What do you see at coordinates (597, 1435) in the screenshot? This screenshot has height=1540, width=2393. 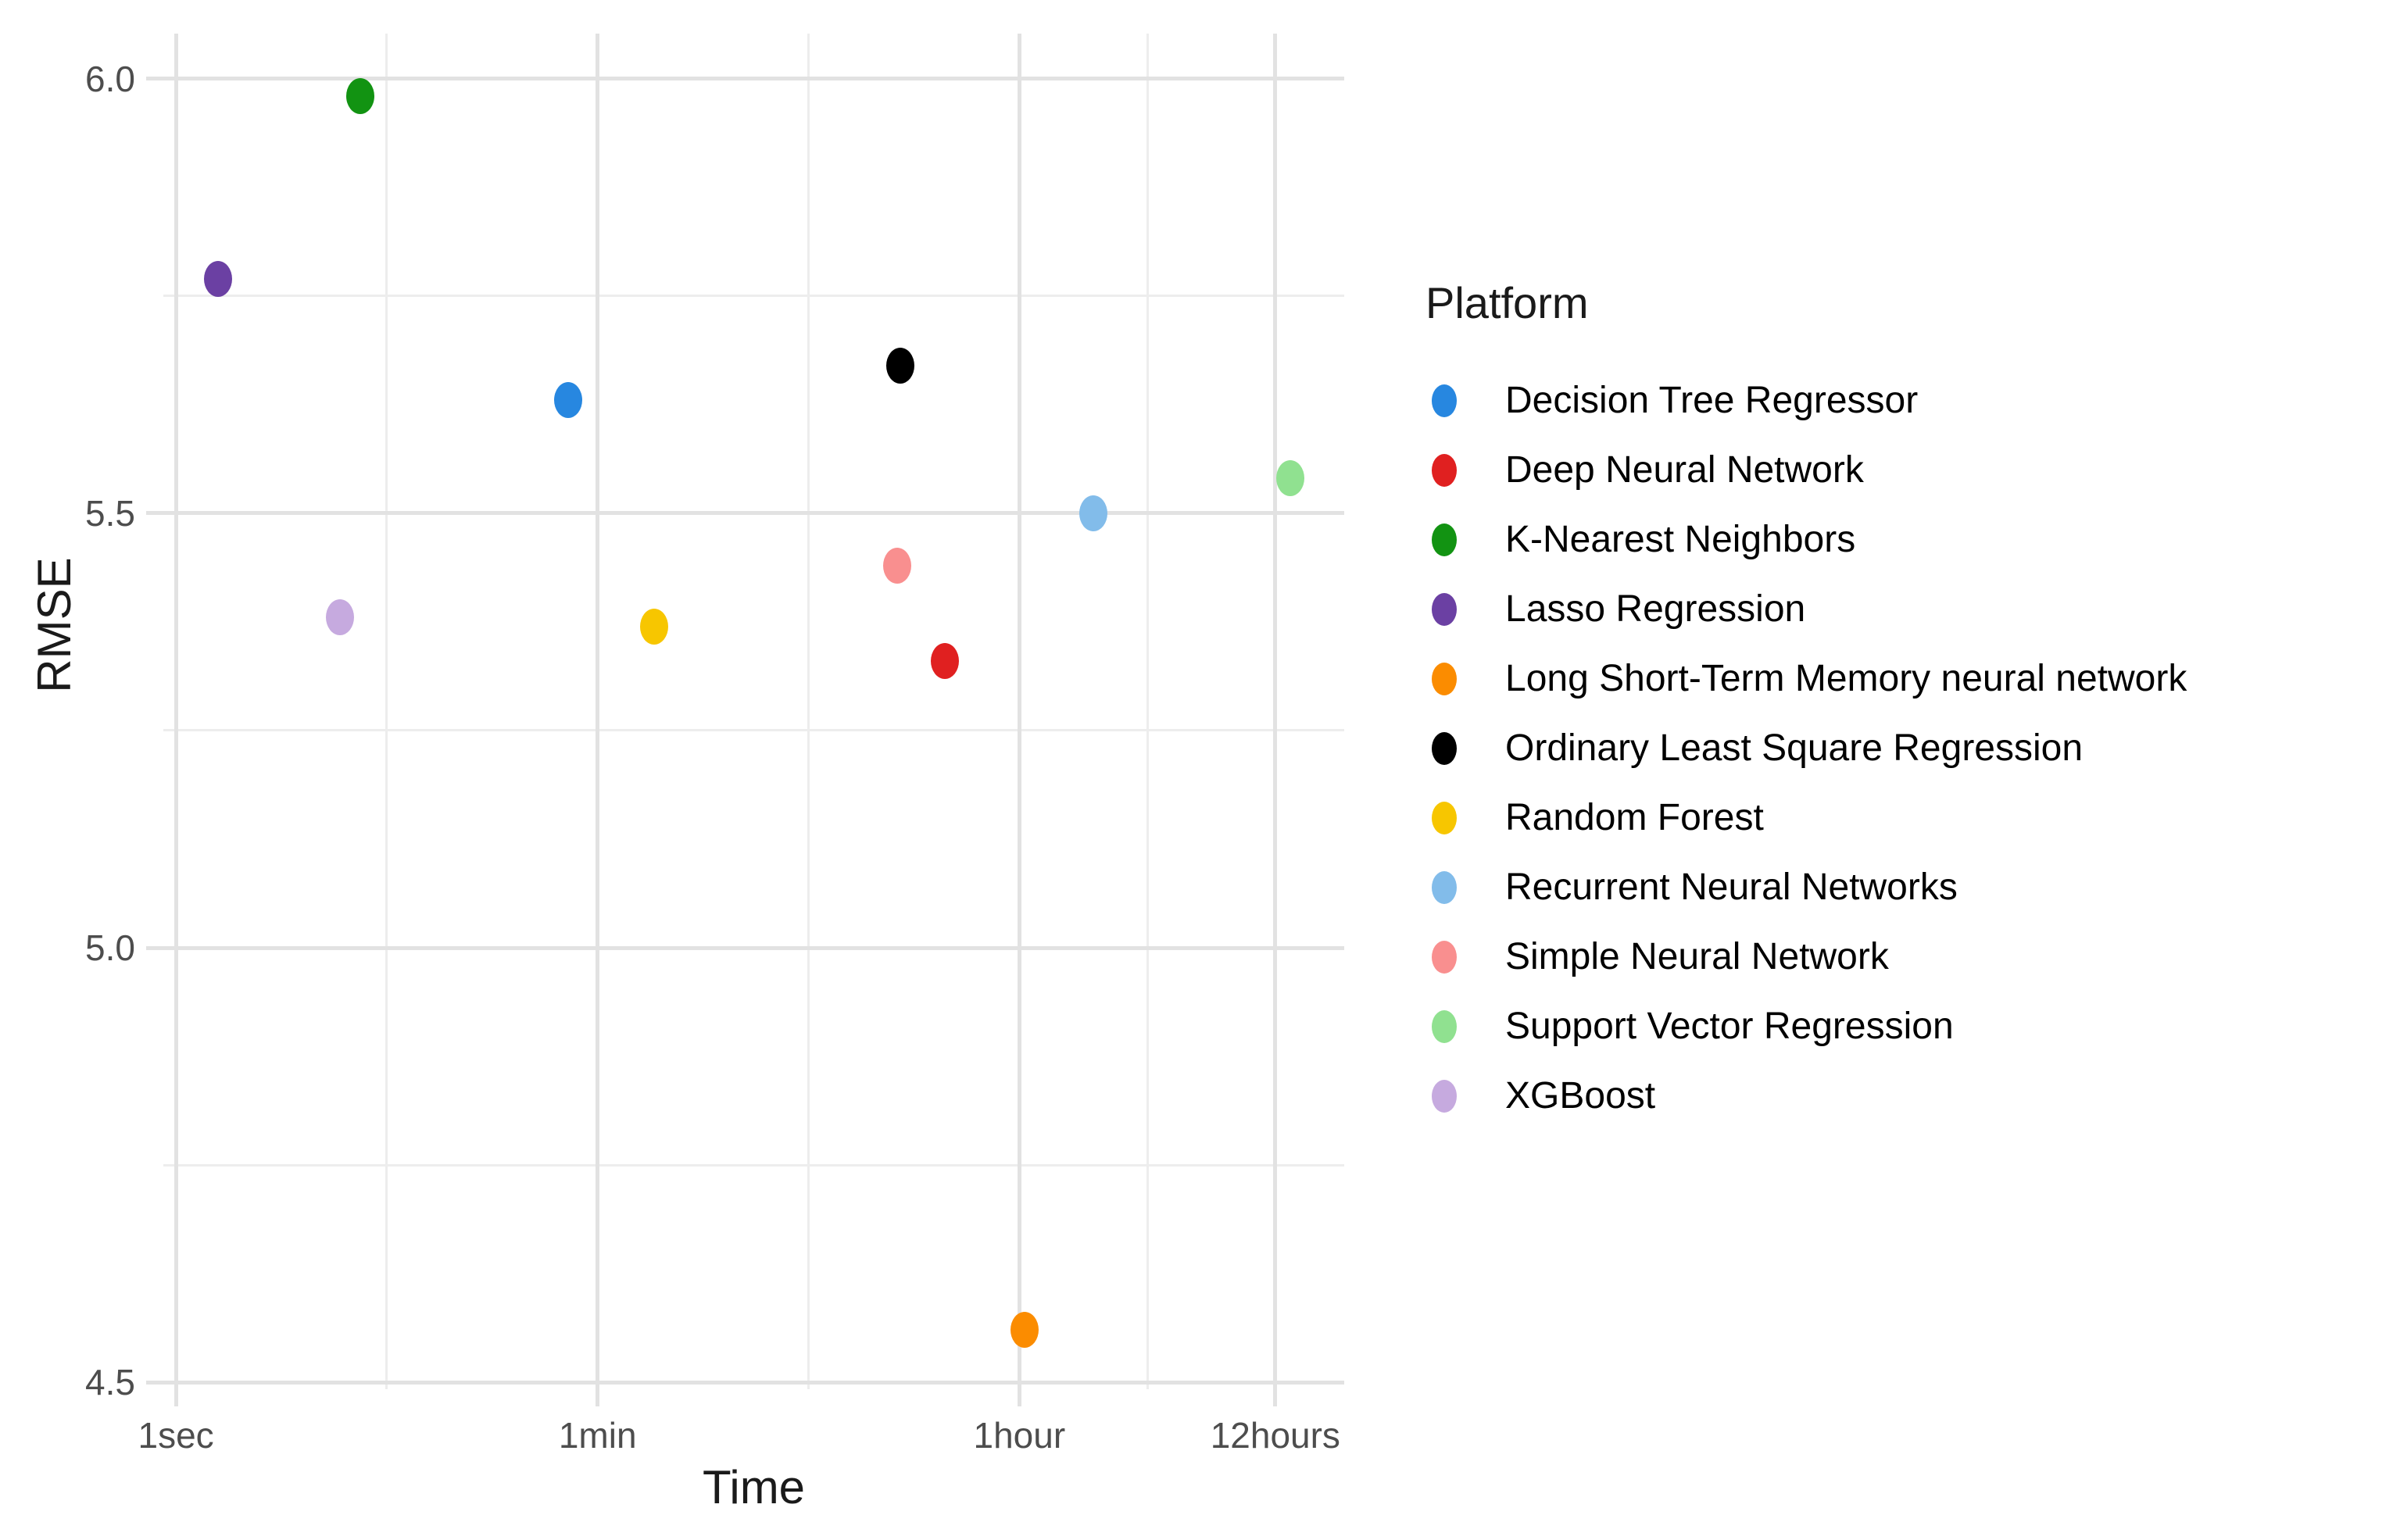 I see `x-tick-label: 1min` at bounding box center [597, 1435].